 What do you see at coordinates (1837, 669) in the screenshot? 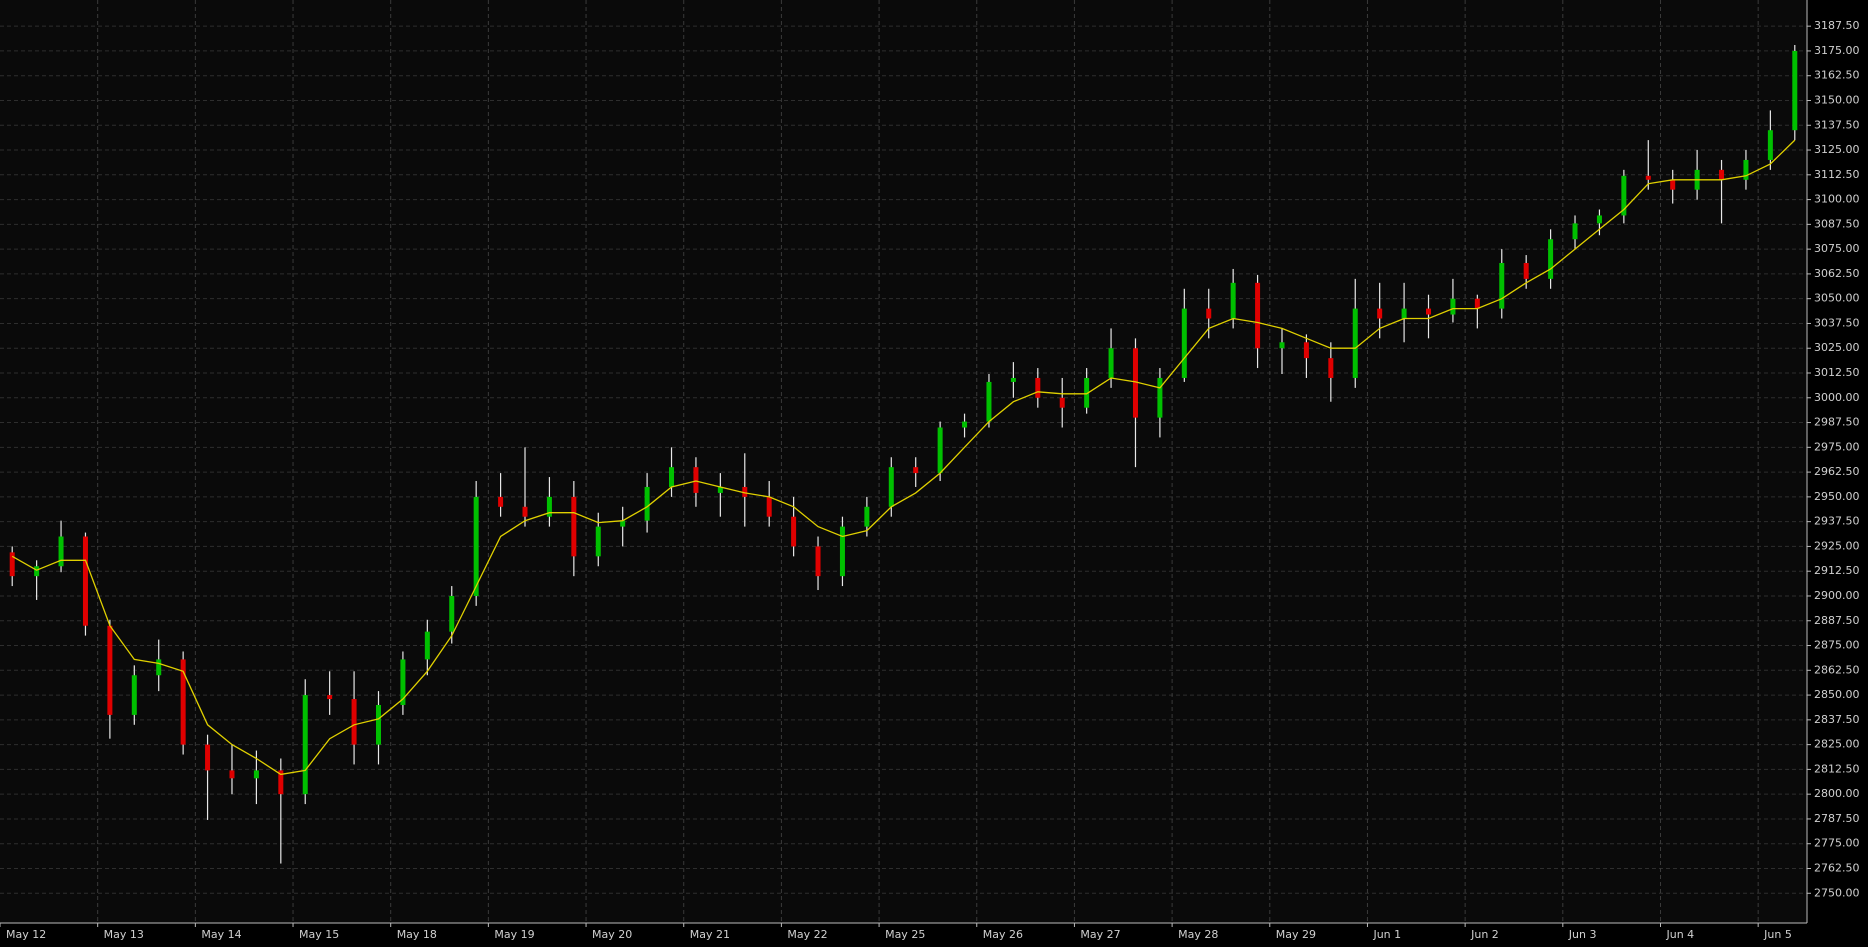
I see `y-tick-label: 2862.50` at bounding box center [1837, 669].